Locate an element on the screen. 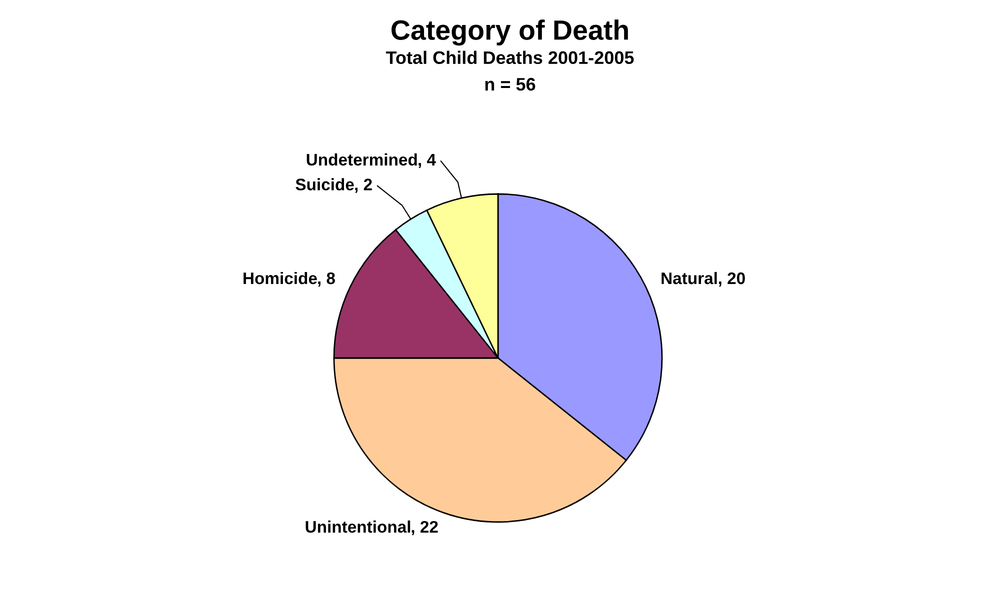 Image resolution: width=1000 pixels, height=592 pixels. data-label: , 2 is located at coordinates (363, 185).